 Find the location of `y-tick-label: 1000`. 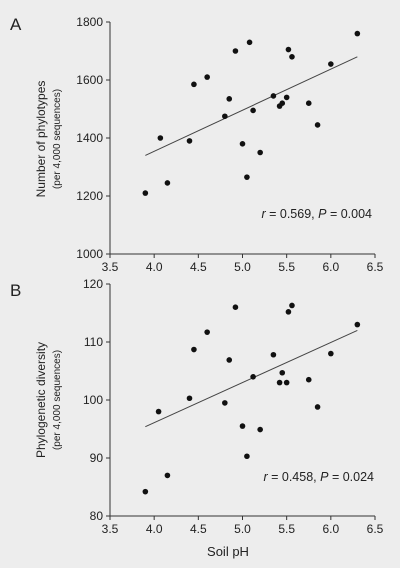

y-tick-label: 1000 is located at coordinates (89, 254).